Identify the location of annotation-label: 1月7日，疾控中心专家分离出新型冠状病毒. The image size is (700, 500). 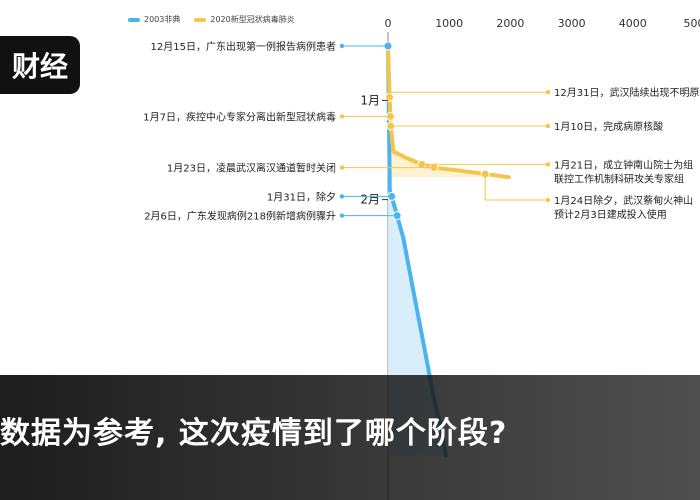
(239, 116).